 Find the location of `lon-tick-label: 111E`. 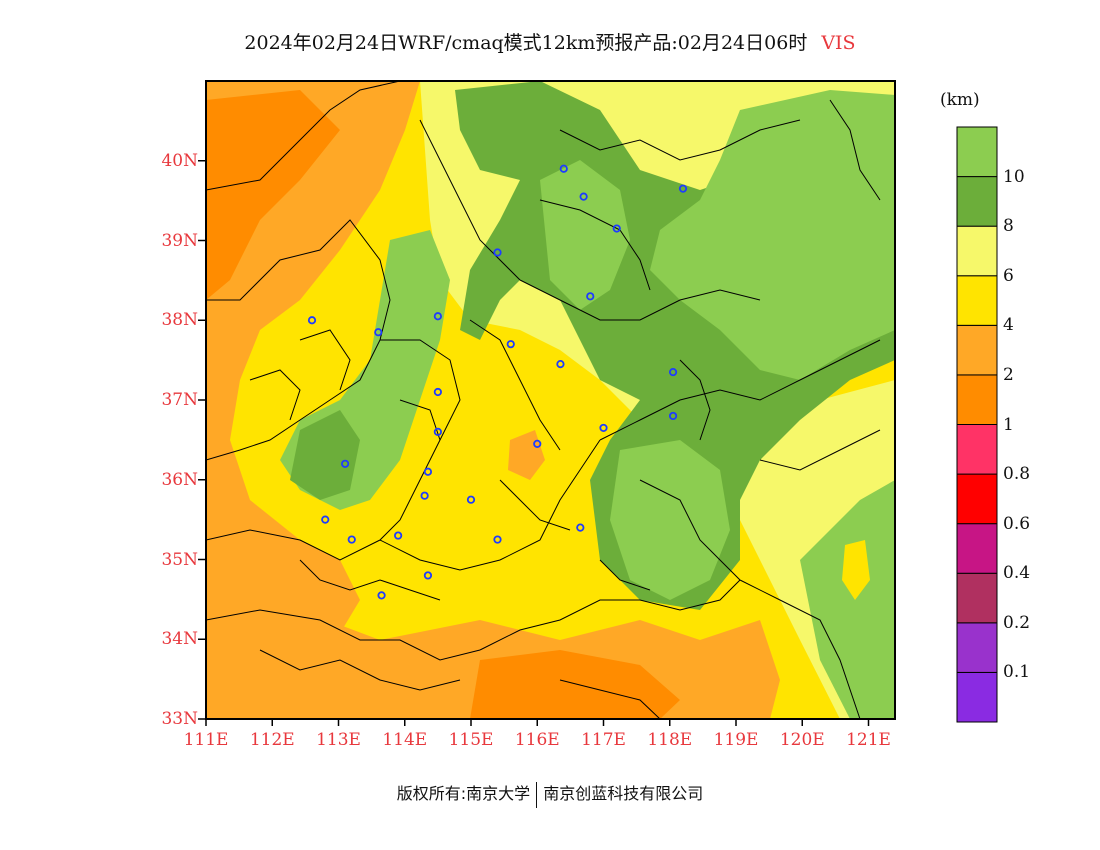

lon-tick-label: 111E is located at coordinates (206, 740).